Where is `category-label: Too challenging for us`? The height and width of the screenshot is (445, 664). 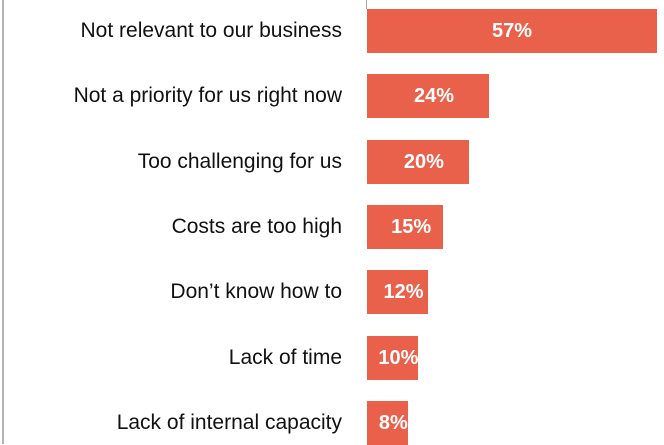
category-label: Too challenging for us is located at coordinates (239, 161).